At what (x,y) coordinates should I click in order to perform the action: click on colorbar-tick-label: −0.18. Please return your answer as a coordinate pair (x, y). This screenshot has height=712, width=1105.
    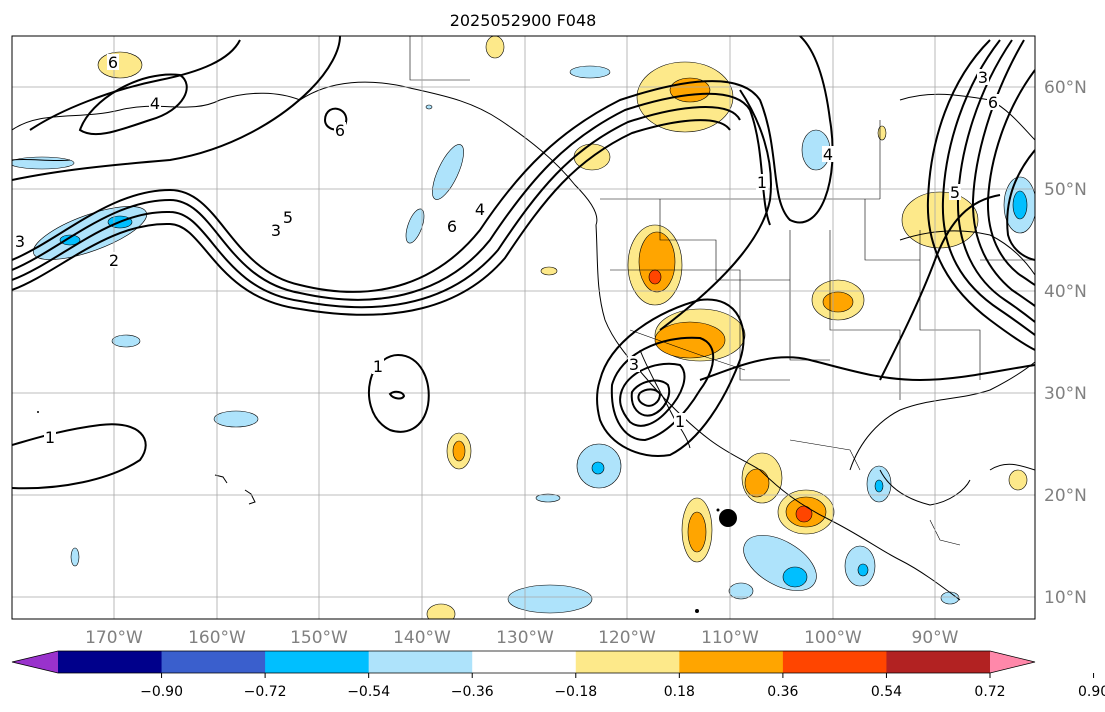
    Looking at the image, I should click on (575, 692).